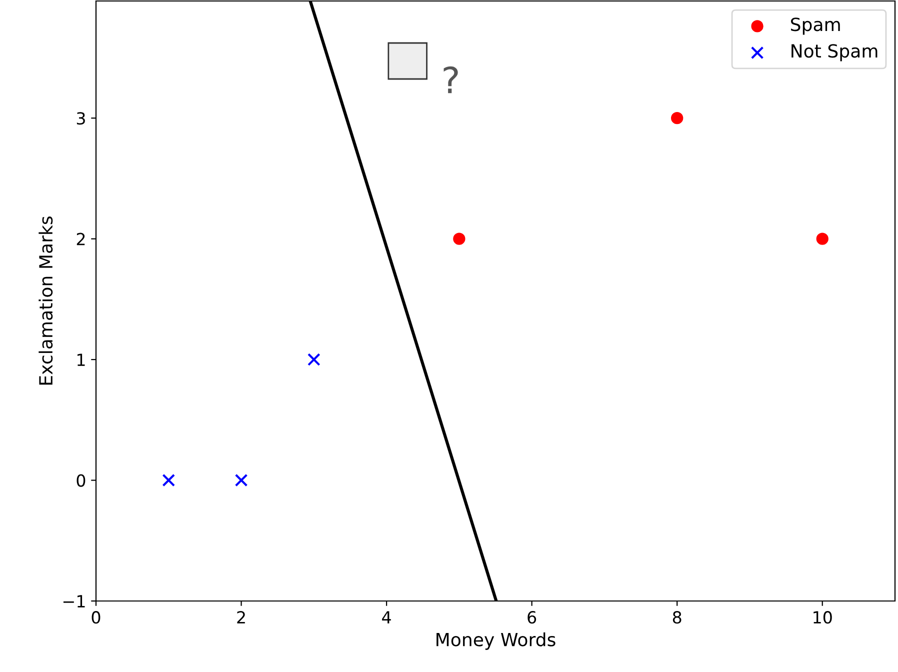 The image size is (898, 672). I want to click on legend-label: Spam, so click(815, 26).